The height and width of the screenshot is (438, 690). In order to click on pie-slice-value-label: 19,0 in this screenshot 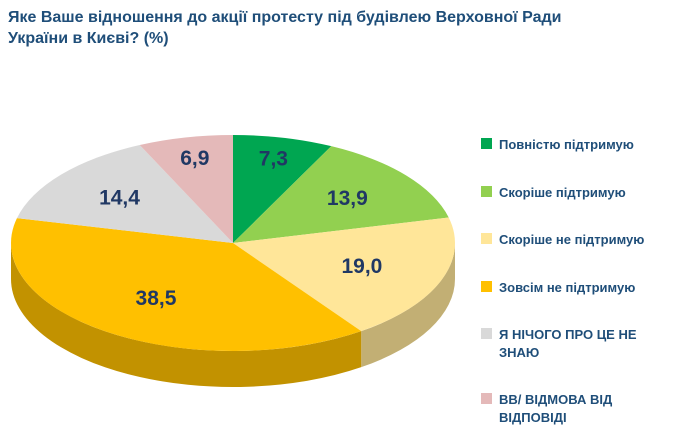, I will do `click(361, 266)`.